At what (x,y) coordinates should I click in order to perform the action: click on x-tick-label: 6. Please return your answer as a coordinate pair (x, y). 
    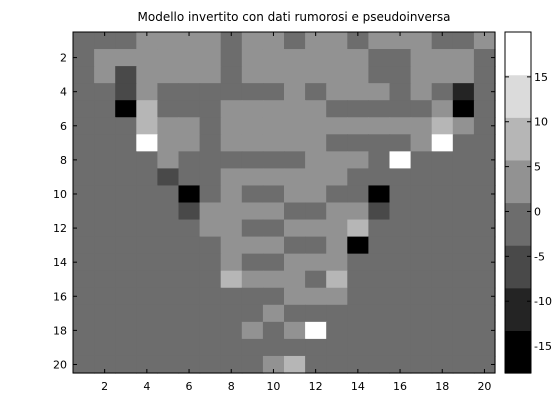
    Looking at the image, I should click on (189, 386).